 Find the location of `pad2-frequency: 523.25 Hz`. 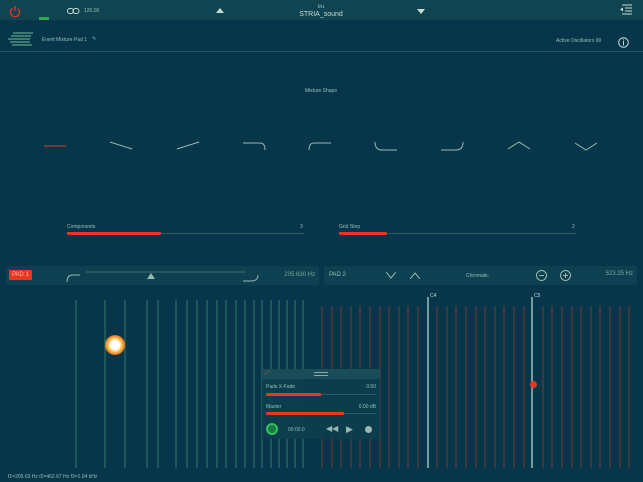

pad2-frequency: 523.25 Hz is located at coordinates (619, 274).